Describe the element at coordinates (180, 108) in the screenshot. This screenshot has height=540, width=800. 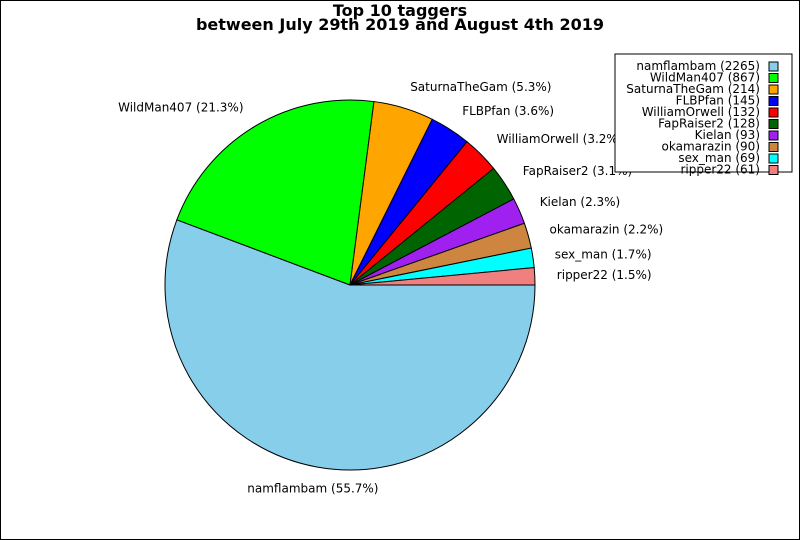
I see `slice-label-WildMan407: WildMan407 (21.3%)` at that location.